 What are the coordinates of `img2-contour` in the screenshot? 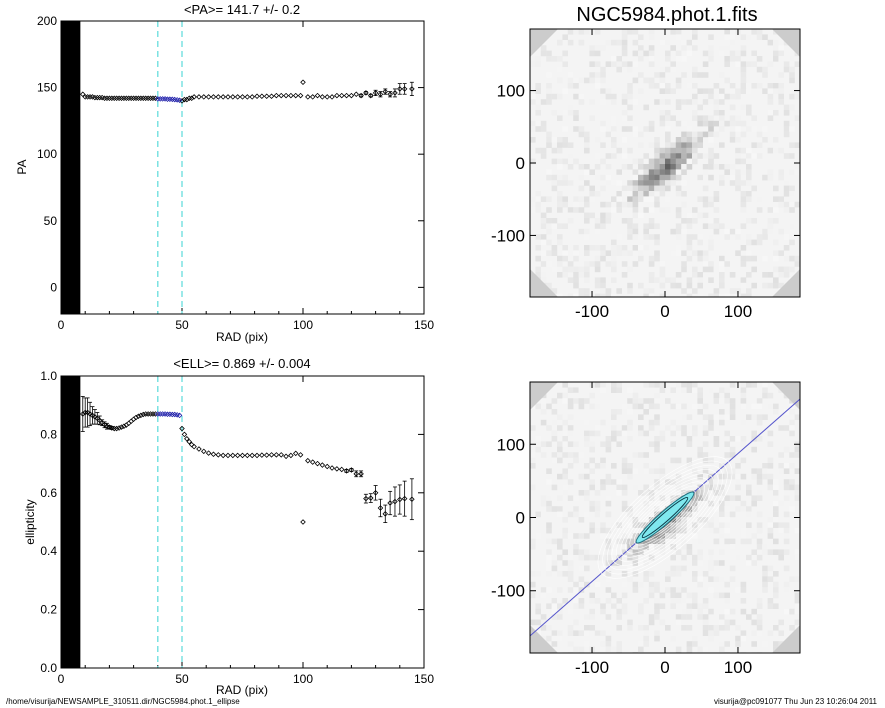 It's located at (665, 517).